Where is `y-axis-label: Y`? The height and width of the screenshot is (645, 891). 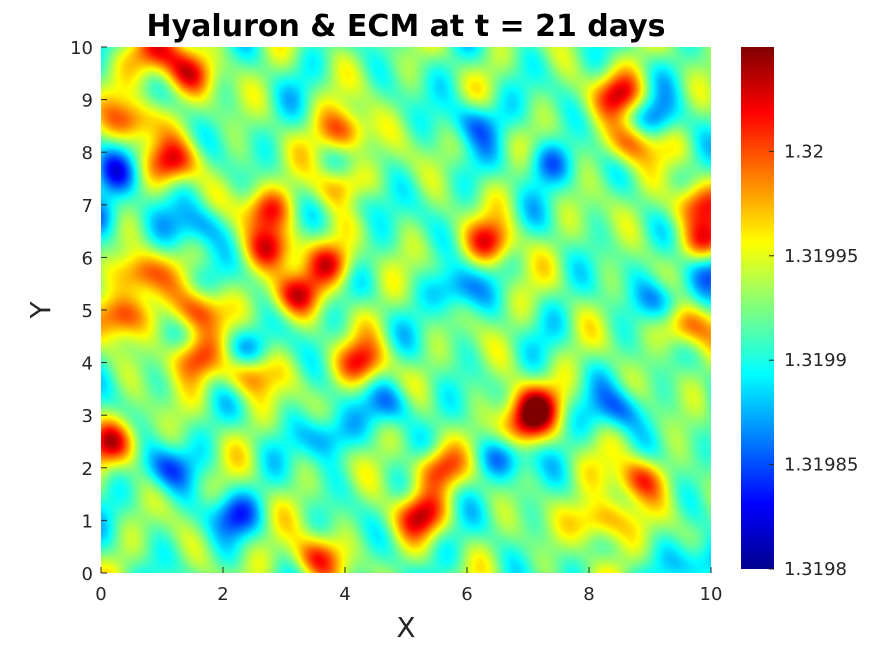 y-axis-label: Y is located at coordinates (40, 310).